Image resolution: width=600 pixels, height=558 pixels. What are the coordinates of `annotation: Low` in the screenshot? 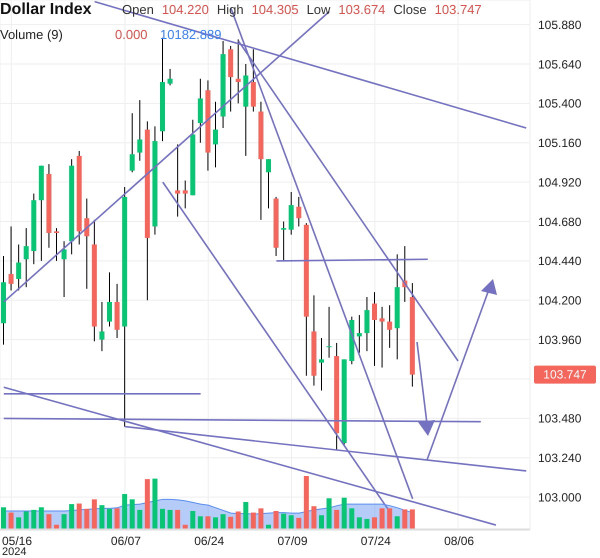 It's located at (318, 9).